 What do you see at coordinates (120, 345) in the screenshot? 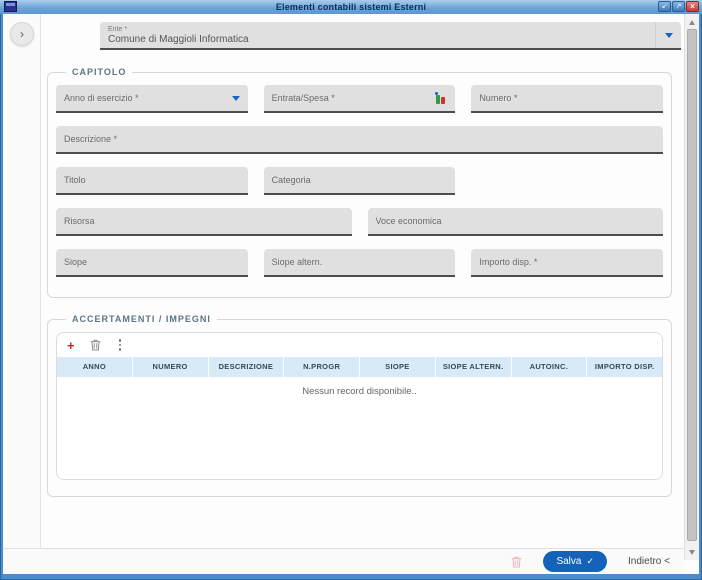
I see `more-options-icon` at bounding box center [120, 345].